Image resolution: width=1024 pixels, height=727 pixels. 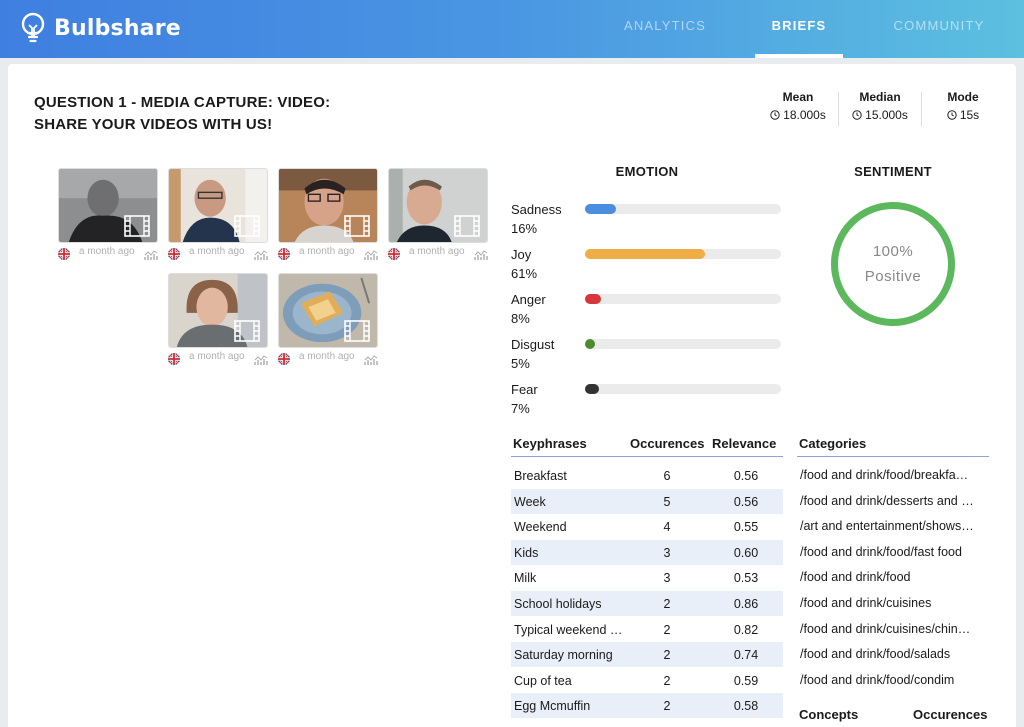 What do you see at coordinates (647, 552) in the screenshot?
I see `table-row: Kids 3 0.60` at bounding box center [647, 552].